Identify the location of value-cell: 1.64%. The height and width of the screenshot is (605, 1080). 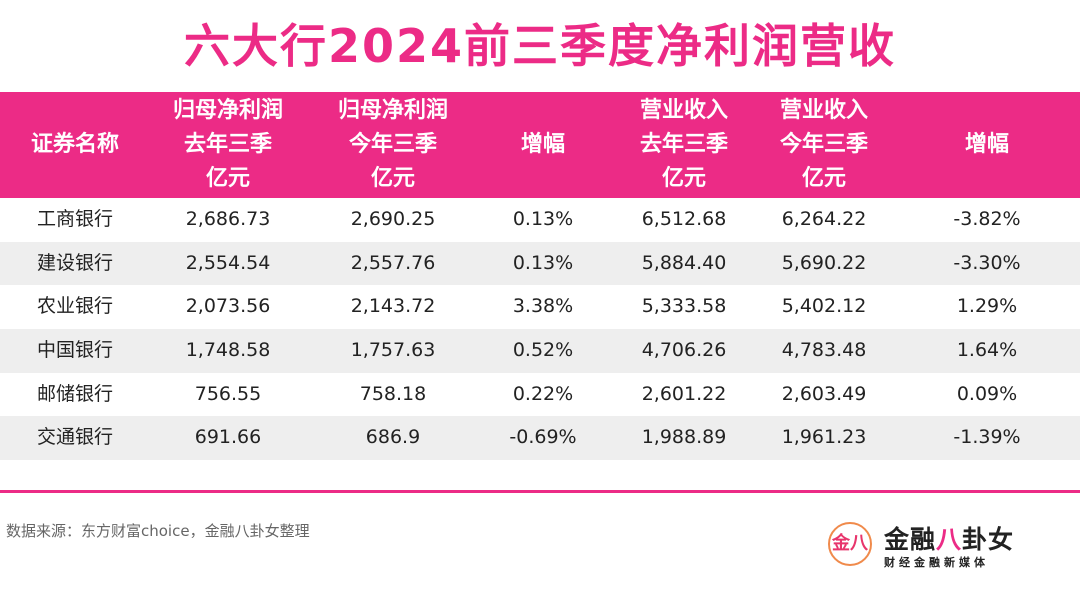
(987, 350).